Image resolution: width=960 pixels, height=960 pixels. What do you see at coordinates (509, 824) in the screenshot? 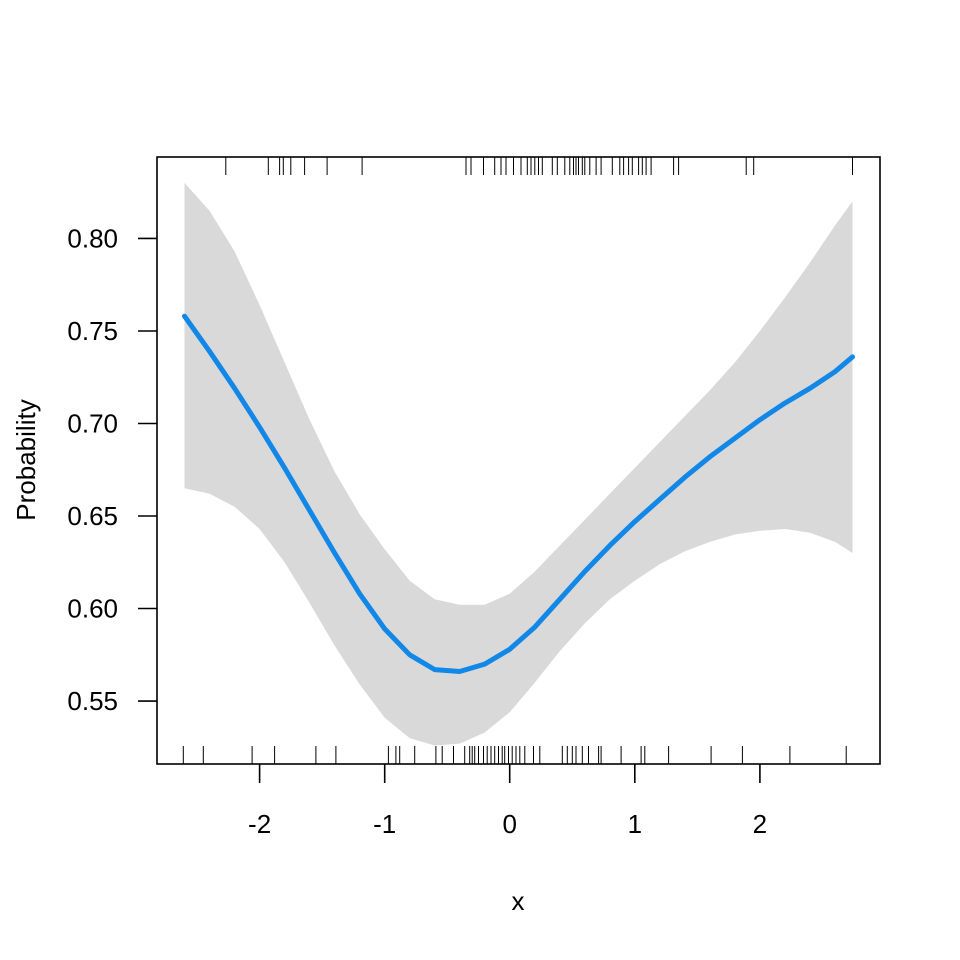
I see `x-tick-label: 0` at bounding box center [509, 824].